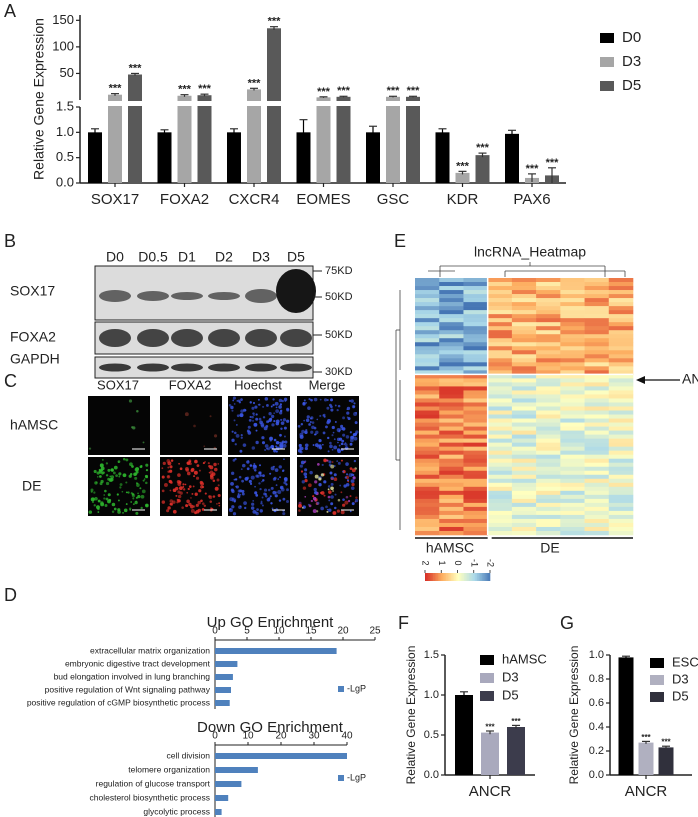 The width and height of the screenshot is (698, 817). I want to click on blot-band, so click(115, 367).